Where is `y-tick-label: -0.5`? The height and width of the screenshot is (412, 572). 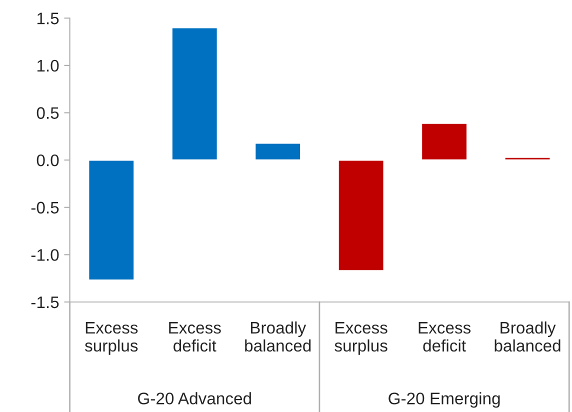
y-tick-label: -0.5 is located at coordinates (45, 208).